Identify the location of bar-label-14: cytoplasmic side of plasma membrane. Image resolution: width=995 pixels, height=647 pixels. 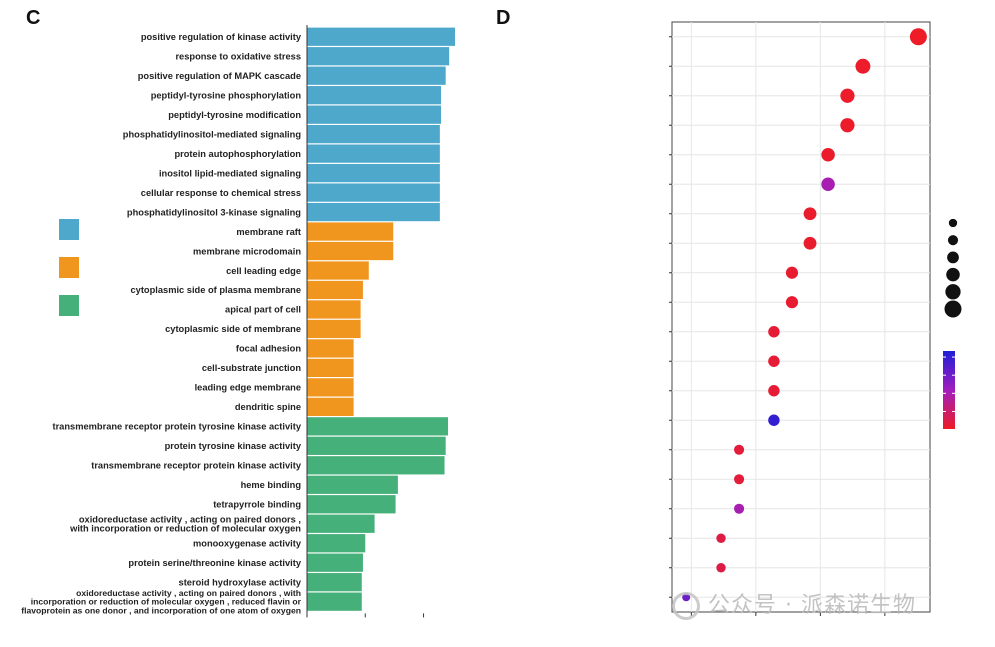
(215, 290).